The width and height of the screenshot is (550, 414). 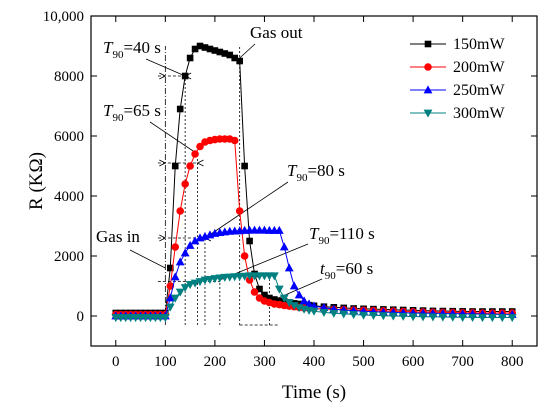 I want to click on x-tick-label: 100, so click(x=165, y=362).